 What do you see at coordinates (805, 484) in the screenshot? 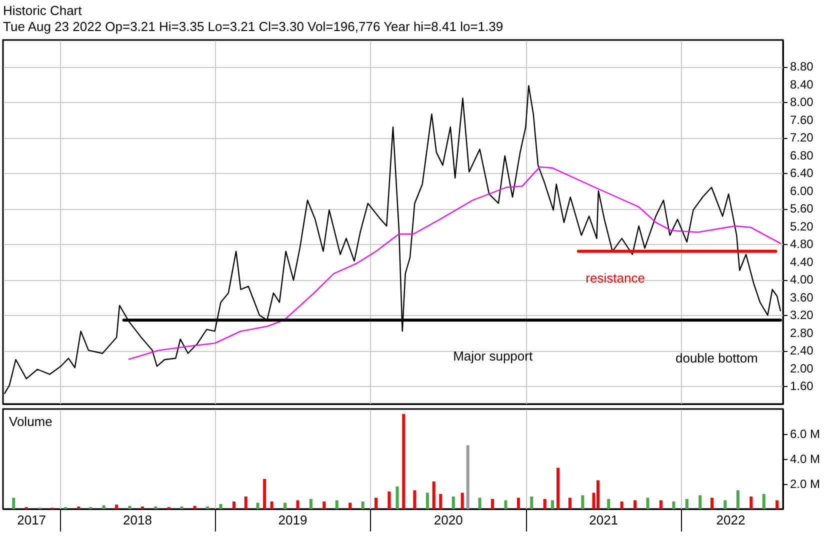
I see `y-tick-label: 2.0 M` at bounding box center [805, 484].